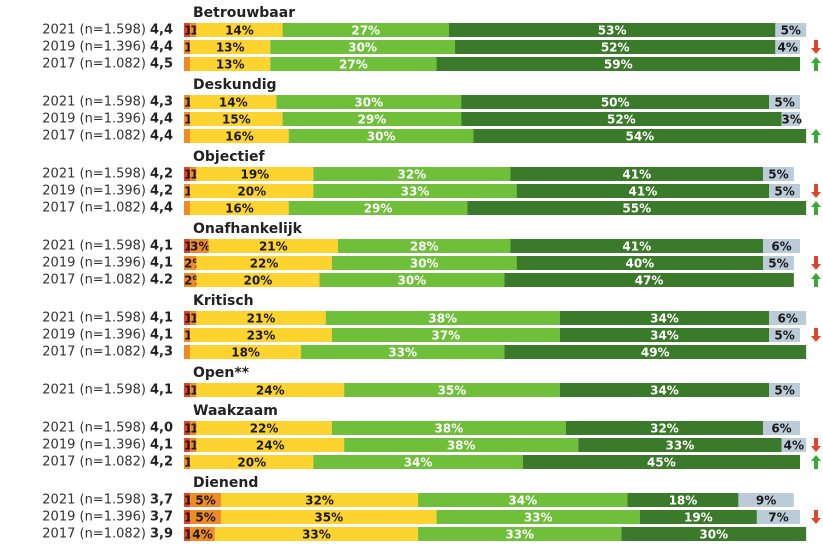  What do you see at coordinates (235, 411) in the screenshot?
I see `group-title: Waakzaam` at bounding box center [235, 411].